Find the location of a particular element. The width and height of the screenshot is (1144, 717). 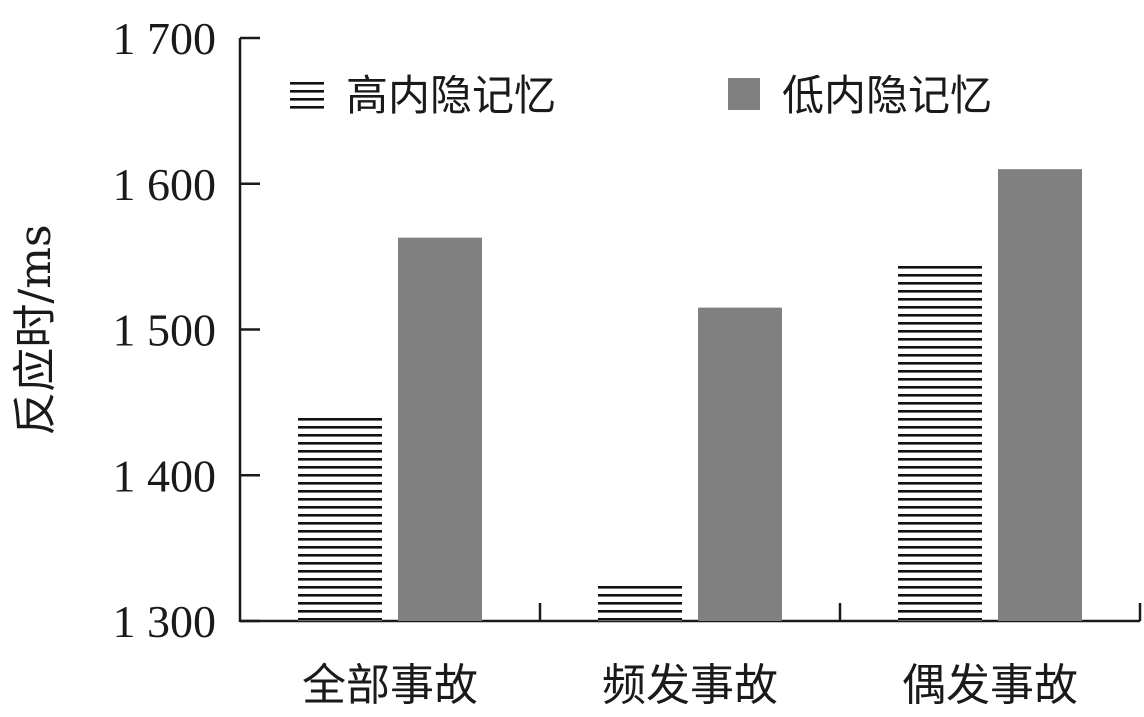

y-tick-label: 1 300 is located at coordinates (165, 621).